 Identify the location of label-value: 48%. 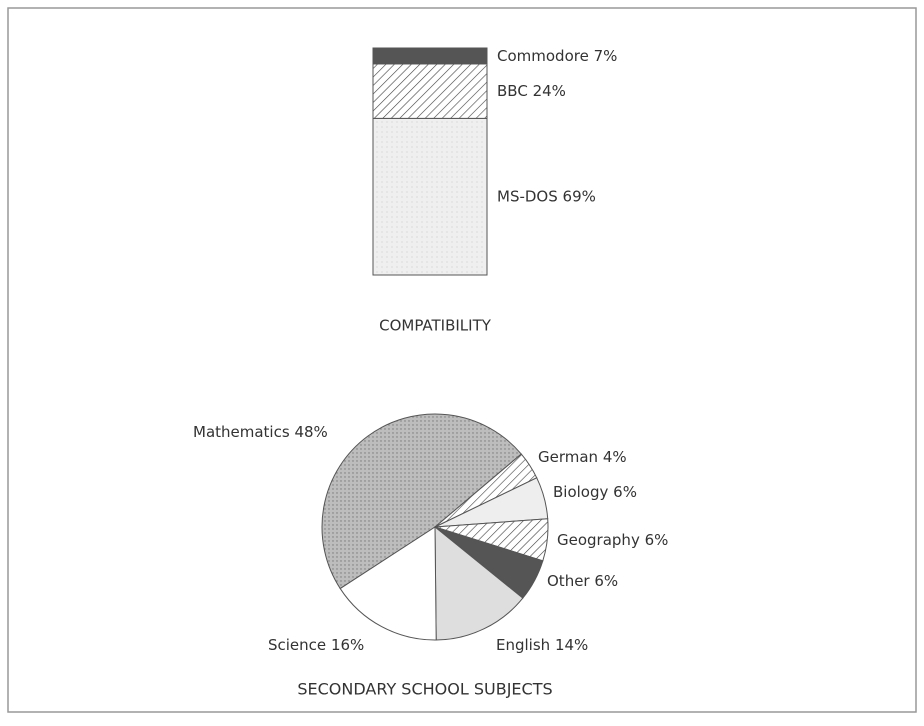
(310, 432).